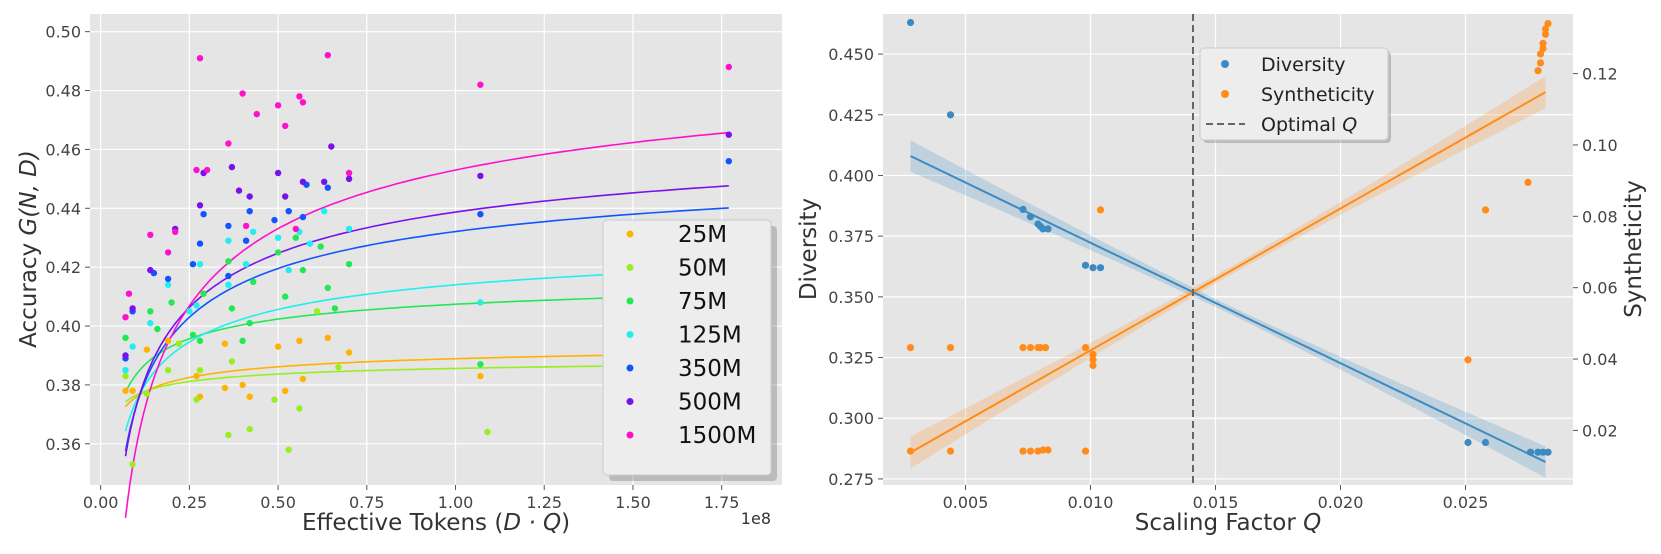  Describe the element at coordinates (1595, 252) in the screenshot. I see `right-right-y-ticks: 0.02 0.04 0.06 0.08 0.10 0.12` at that location.